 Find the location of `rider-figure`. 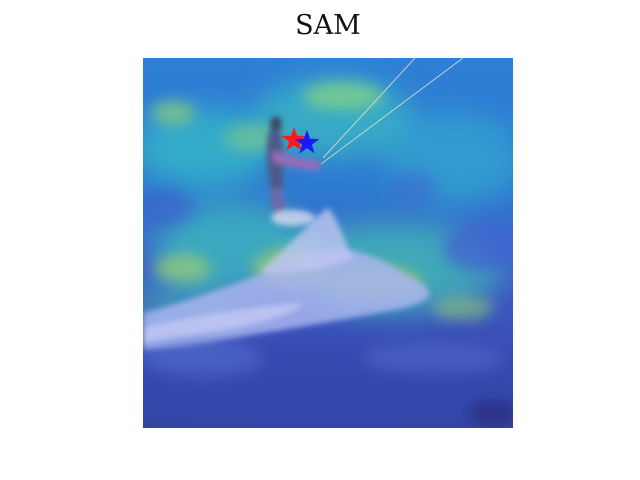

rider-figure is located at coordinates (293, 171).